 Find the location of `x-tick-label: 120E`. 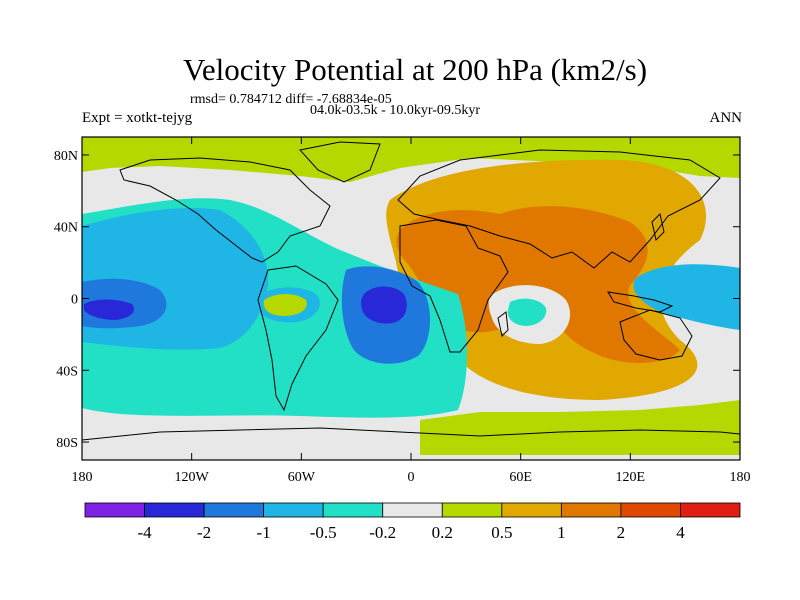

x-tick-label: 120E is located at coordinates (631, 477).